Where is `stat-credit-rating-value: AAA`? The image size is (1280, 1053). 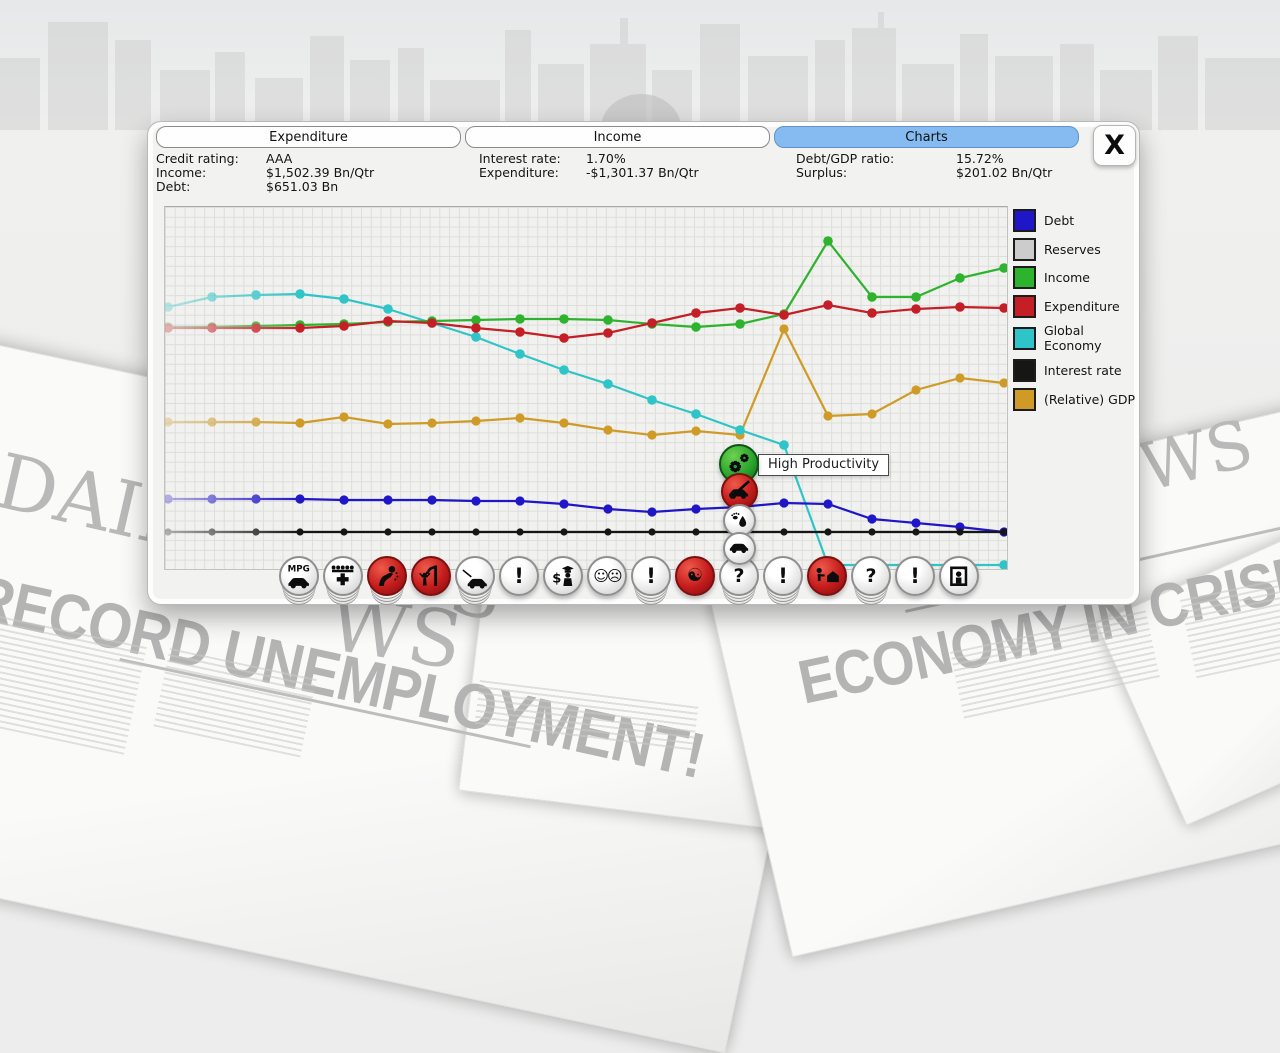
stat-credit-rating-value: AAA is located at coordinates (279, 159).